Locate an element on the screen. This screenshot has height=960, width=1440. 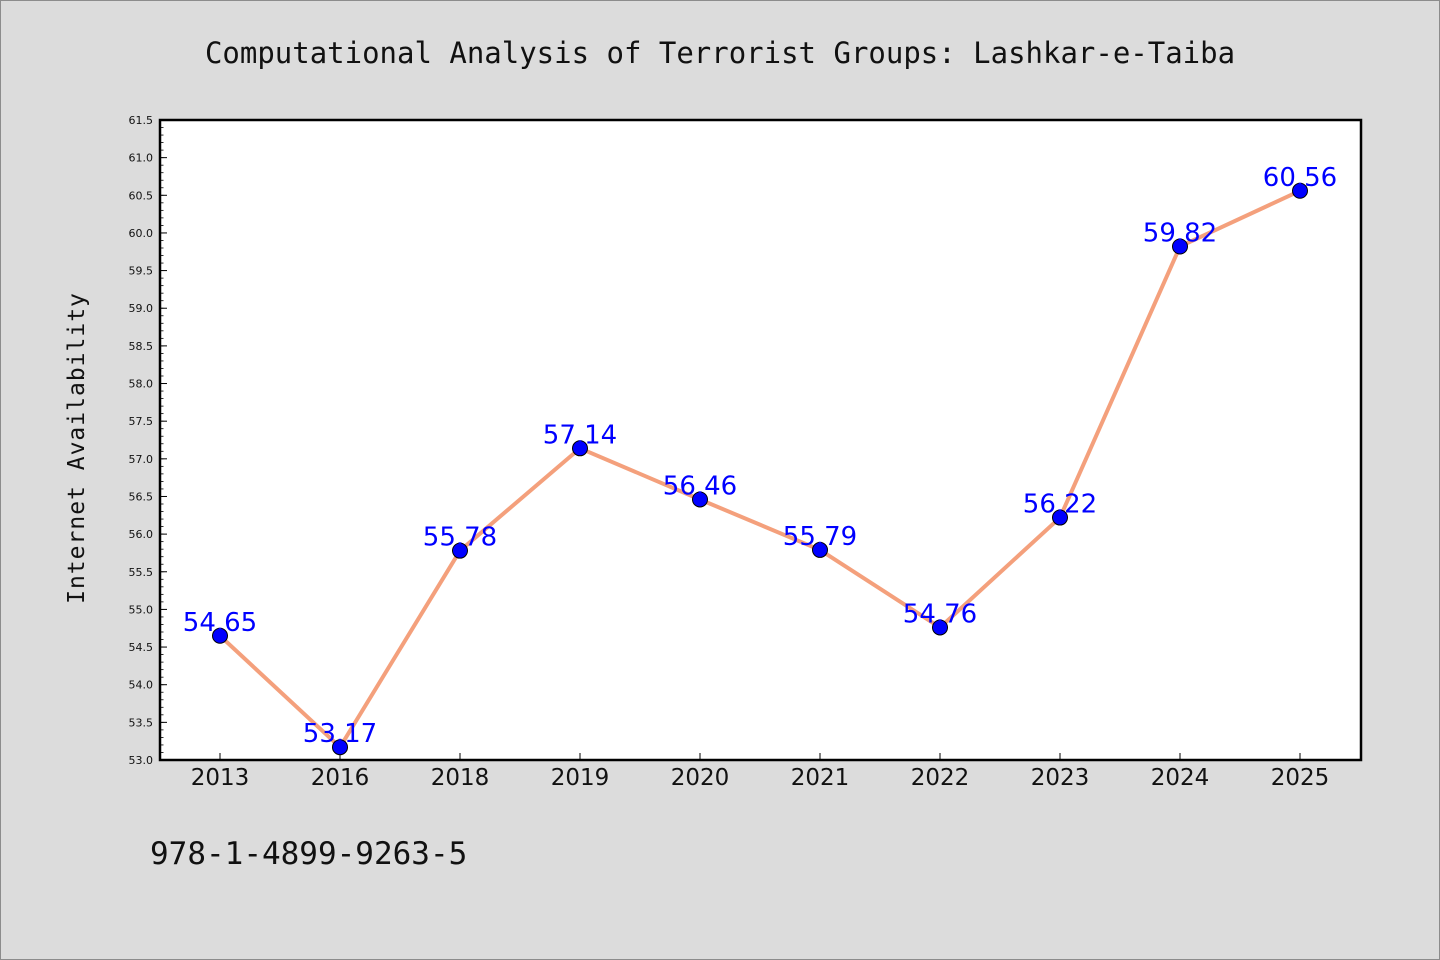
data-label: 53.17 is located at coordinates (340, 734).